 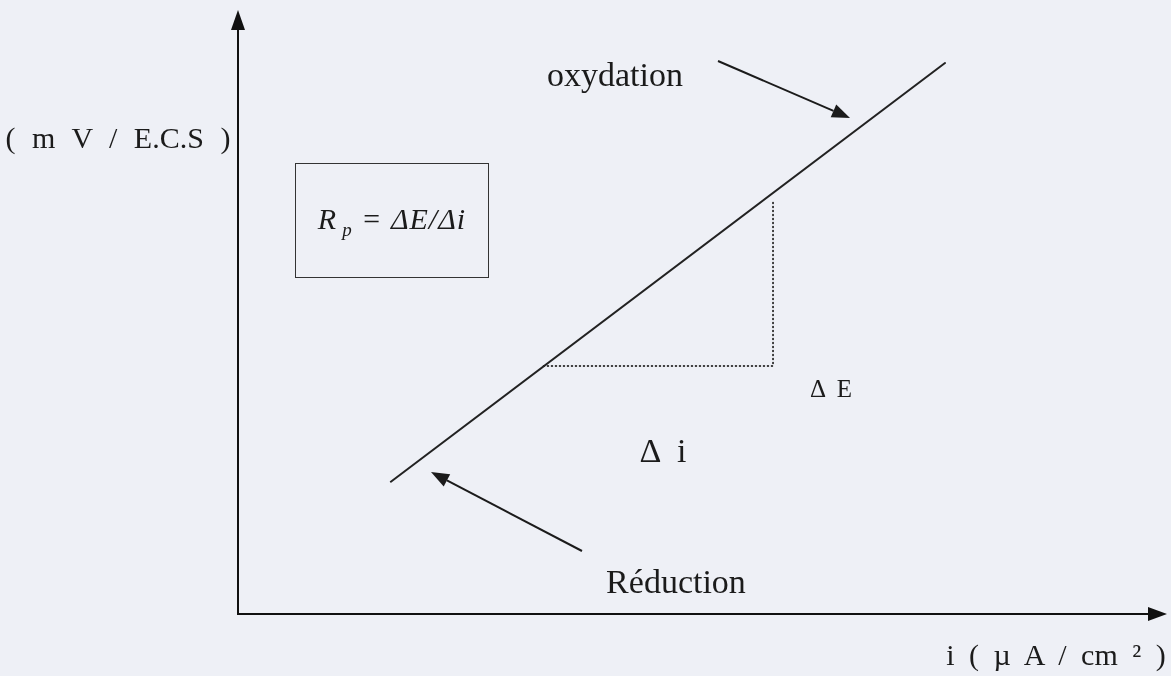 I want to click on x-axis-title: i ( µ A / cm ² ), so click(x=1056, y=654).